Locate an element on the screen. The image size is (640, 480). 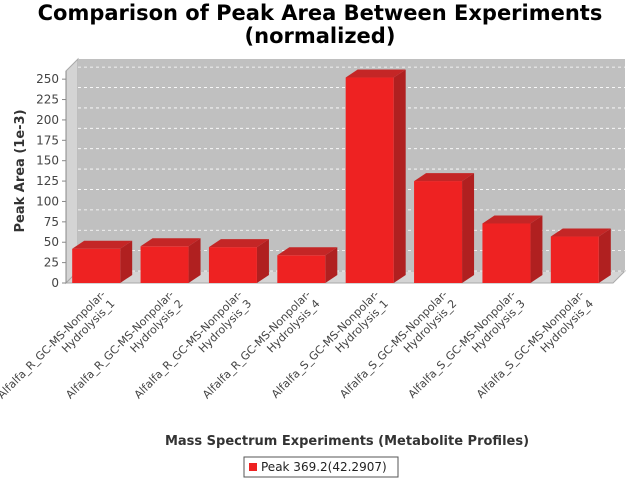
y-tick-label: 175 is located at coordinates (47, 140).